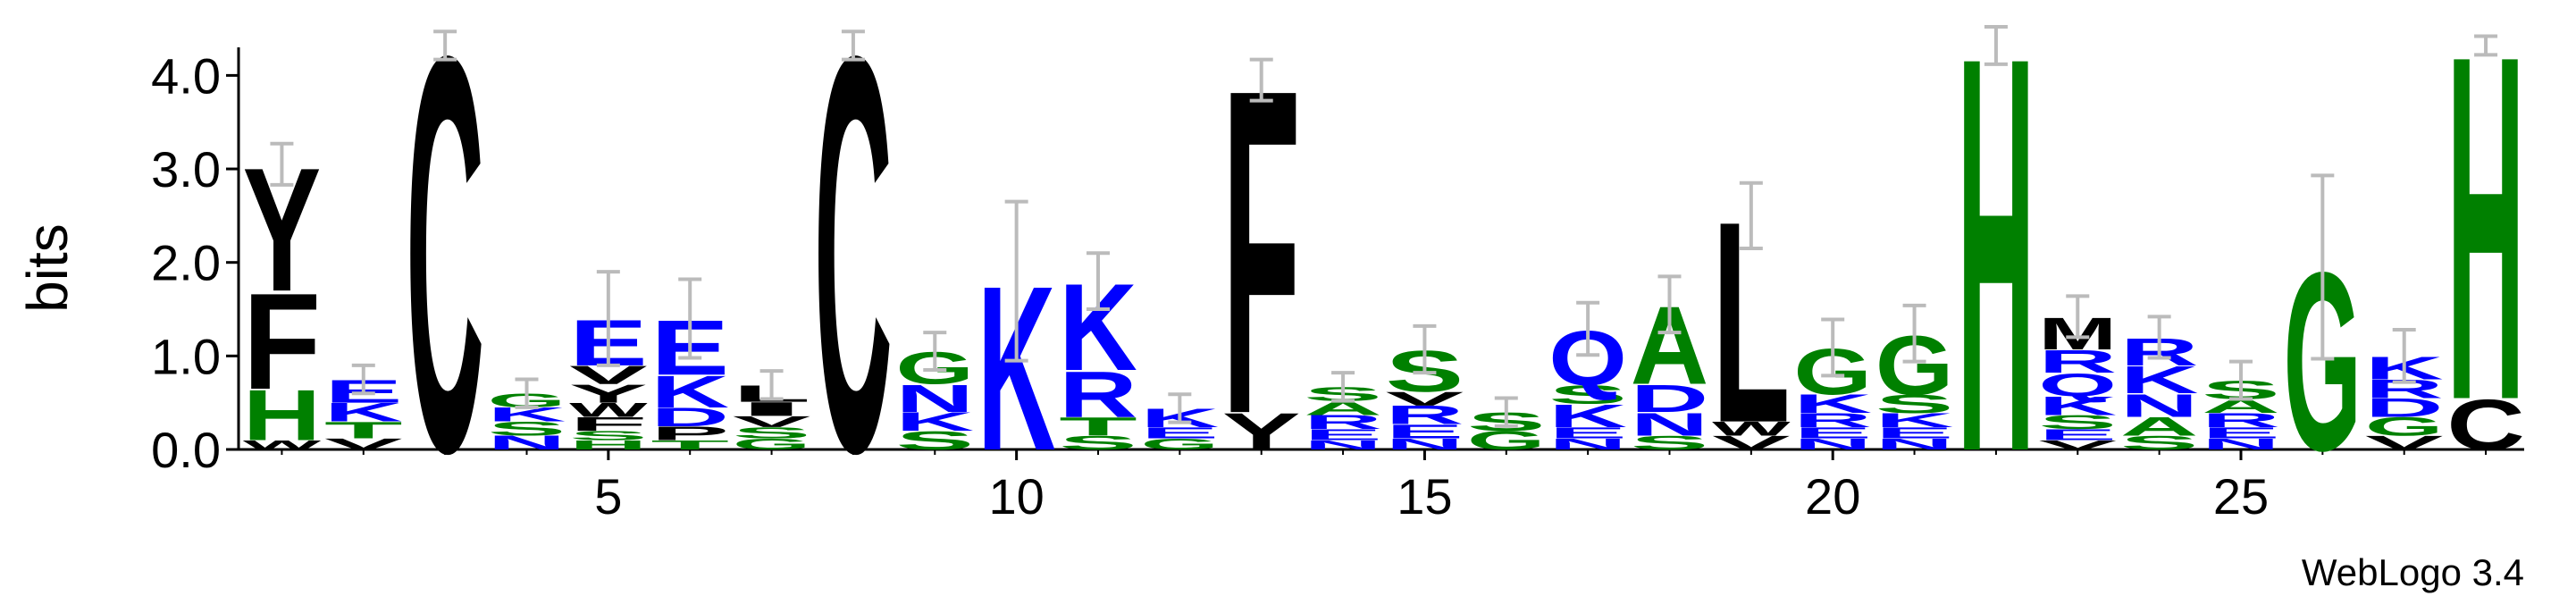 The image size is (2576, 596). I want to click on logo-letter: A, so click(2159, 426).